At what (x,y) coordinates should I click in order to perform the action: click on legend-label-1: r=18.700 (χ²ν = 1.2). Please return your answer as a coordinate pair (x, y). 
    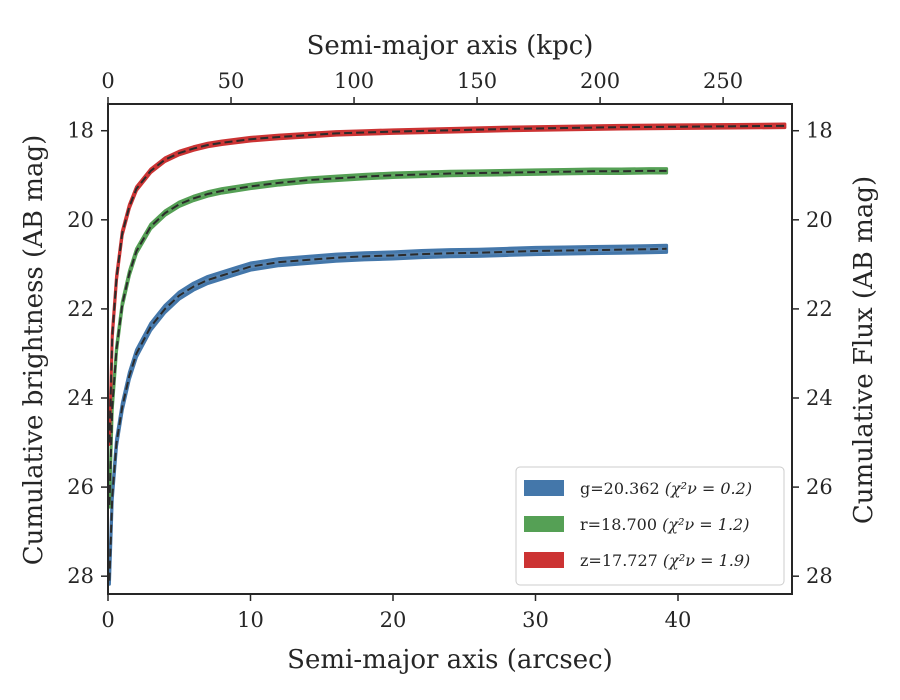
    Looking at the image, I should click on (664, 524).